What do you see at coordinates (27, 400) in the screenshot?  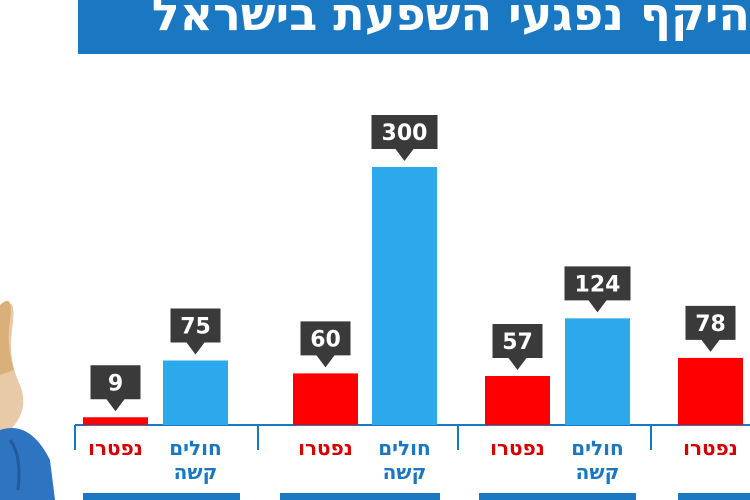 I see `person-illustration` at bounding box center [27, 400].